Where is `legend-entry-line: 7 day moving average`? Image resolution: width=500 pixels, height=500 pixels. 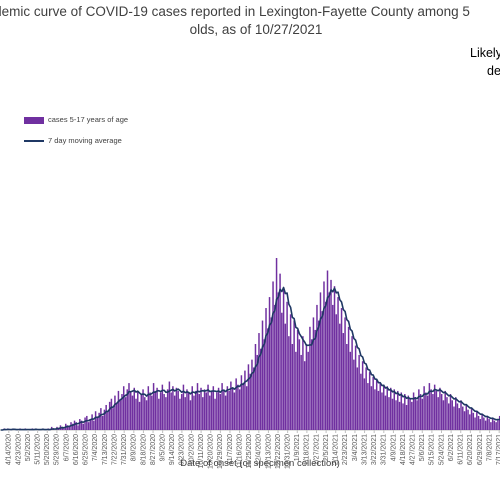
legend-entry-line: 7 day moving average is located at coordinates (73, 140).